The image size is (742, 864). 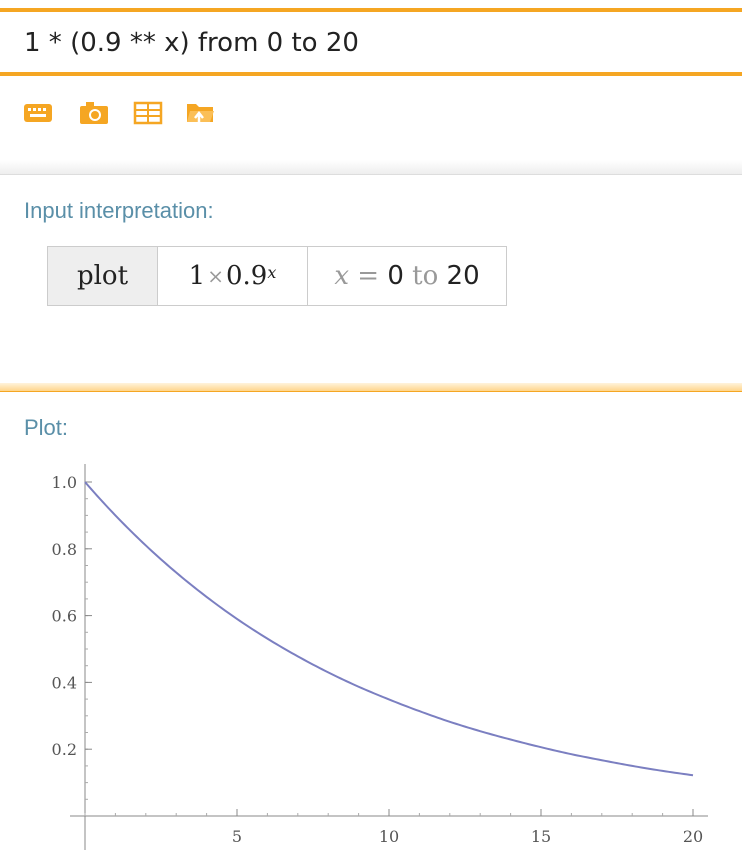 What do you see at coordinates (64, 749) in the screenshot?
I see `y-tick-label: 0.2` at bounding box center [64, 749].